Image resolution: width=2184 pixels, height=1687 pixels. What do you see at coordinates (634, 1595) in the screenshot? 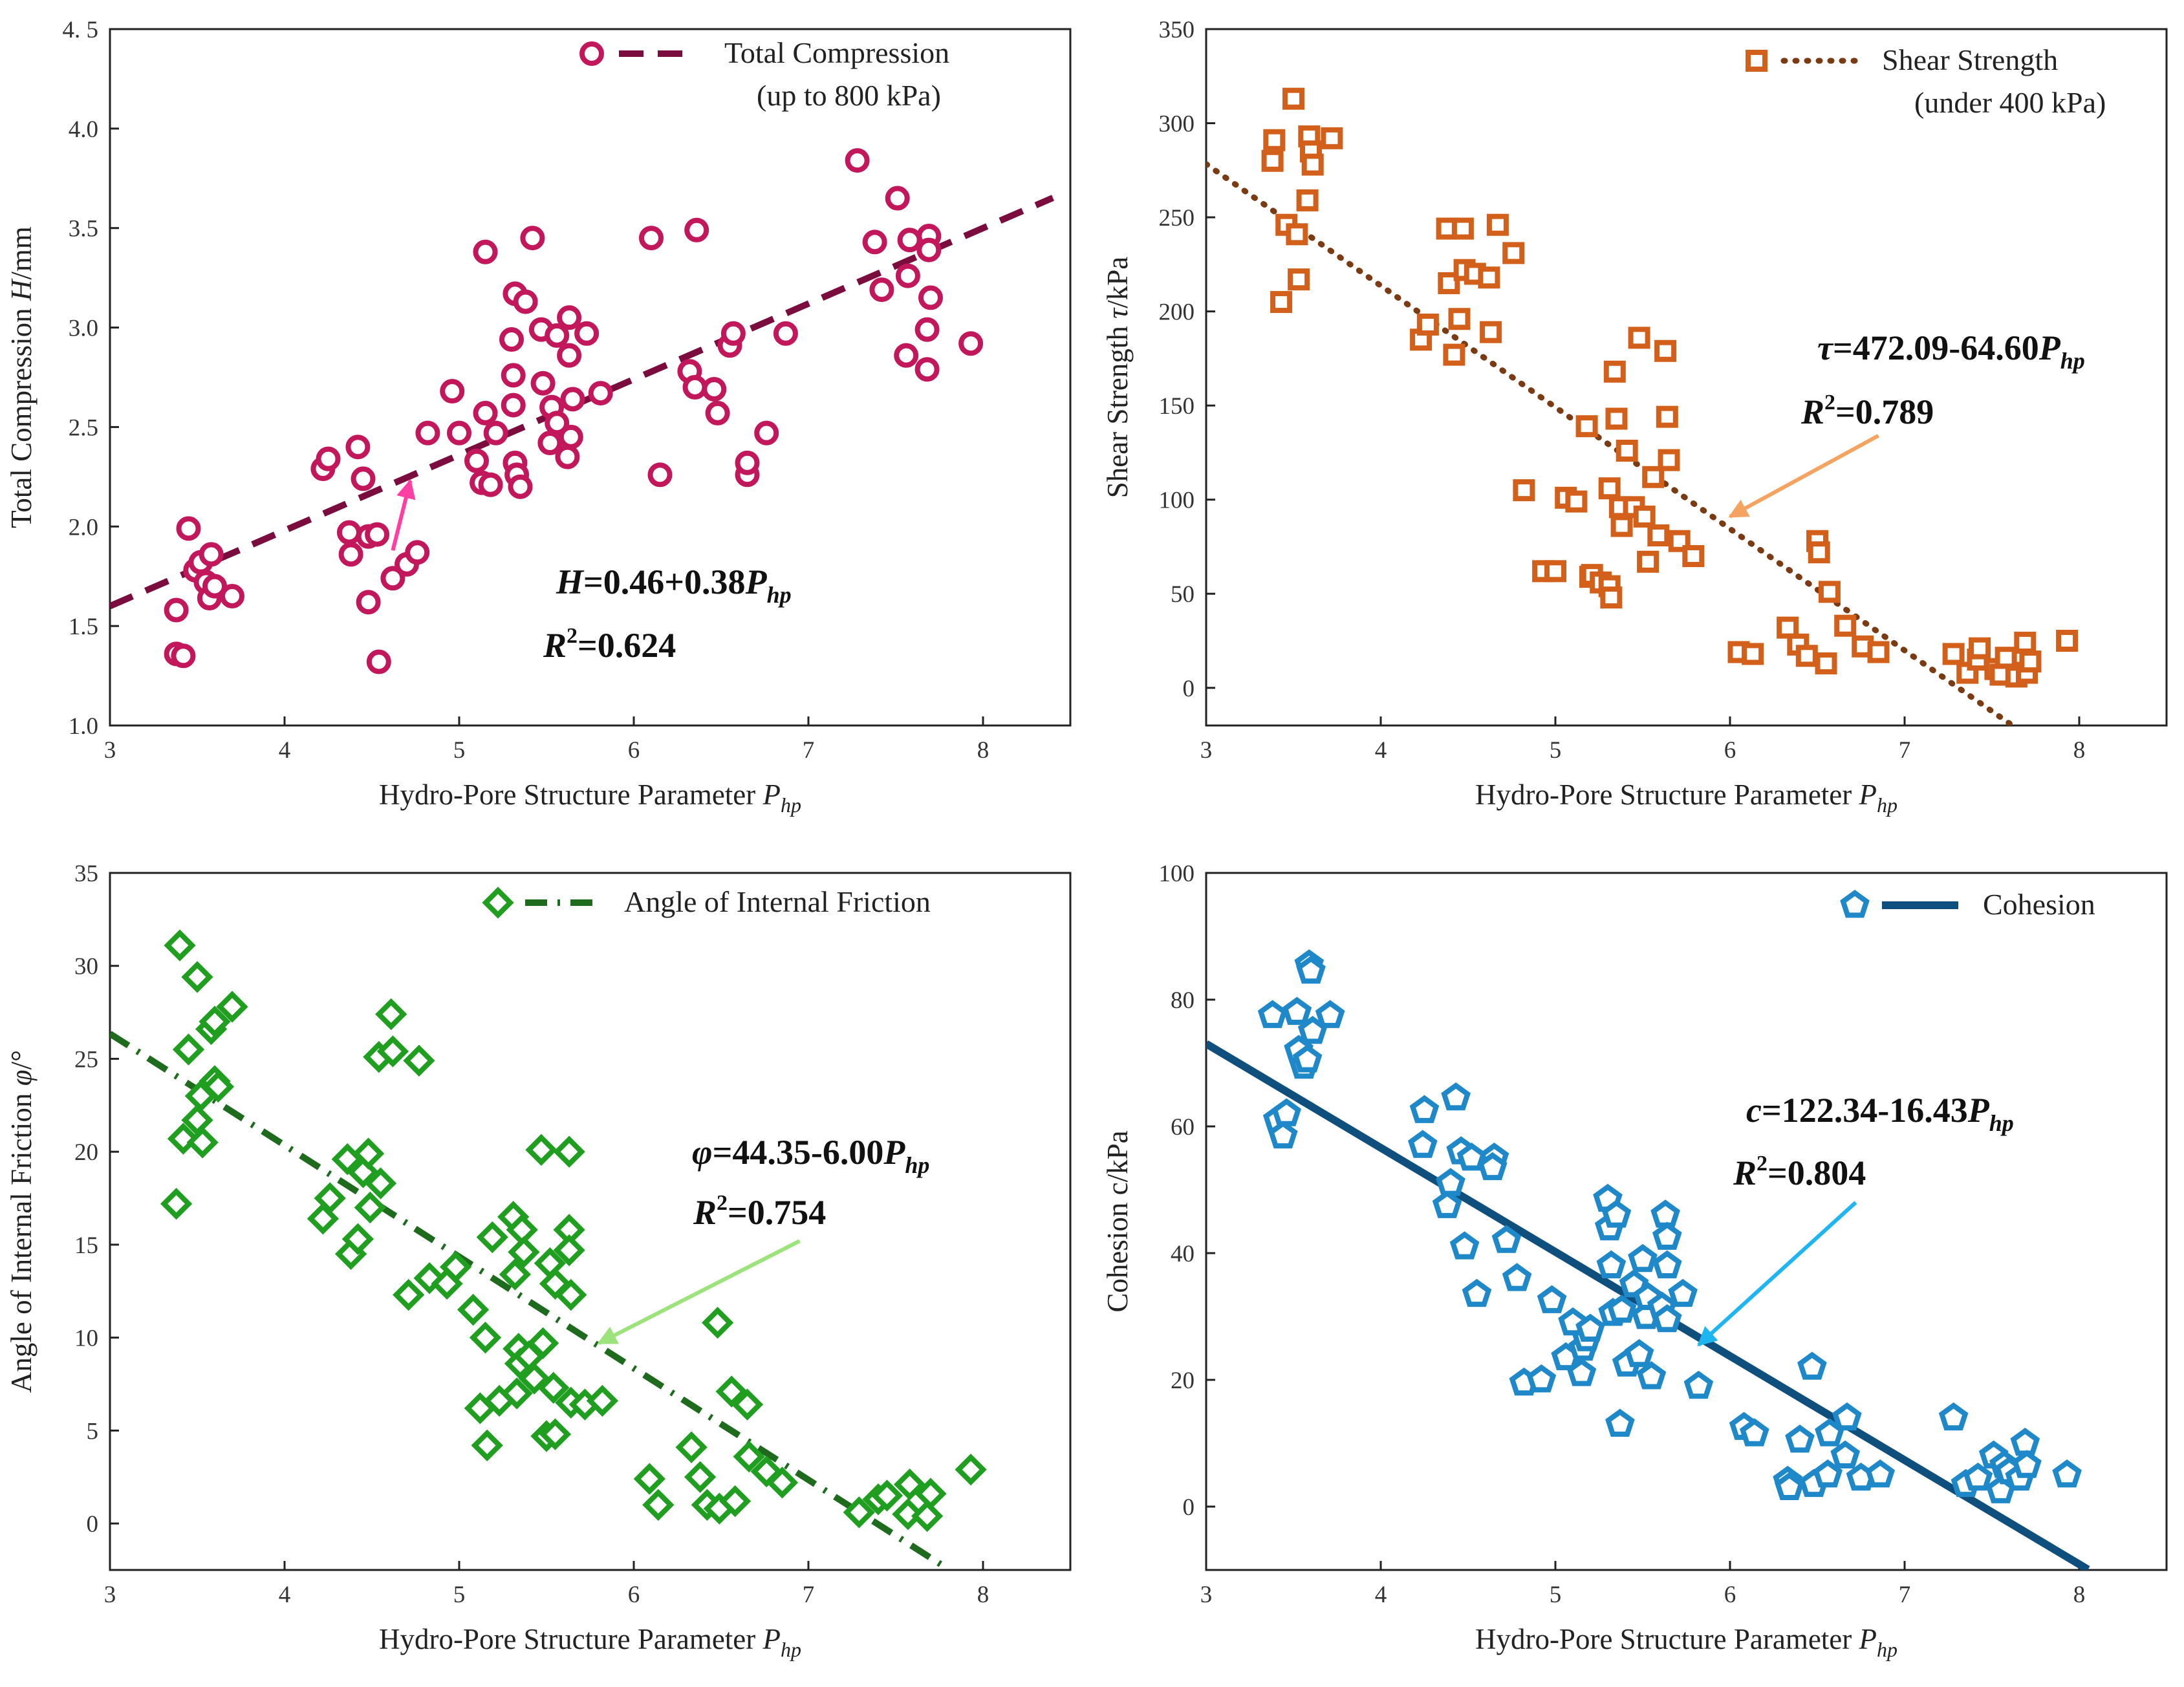
I see `x-tick-label: 6` at bounding box center [634, 1595].